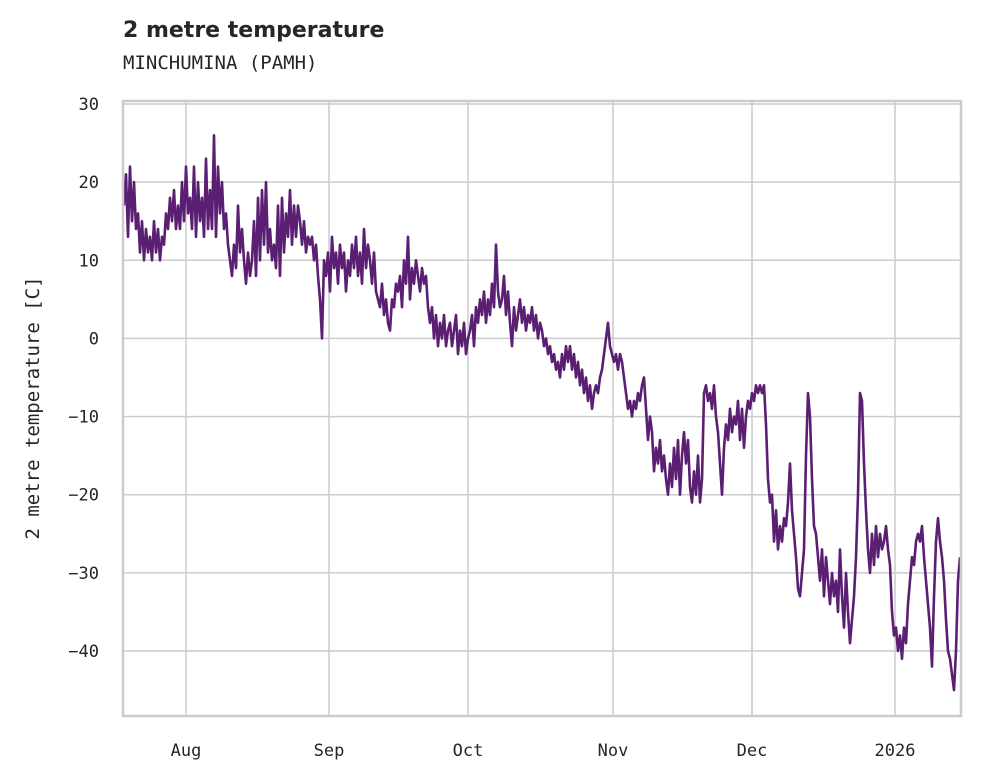 This screenshot has width=981, height=782. What do you see at coordinates (613, 751) in the screenshot?
I see `x-tick-label: Nov` at bounding box center [613, 751].